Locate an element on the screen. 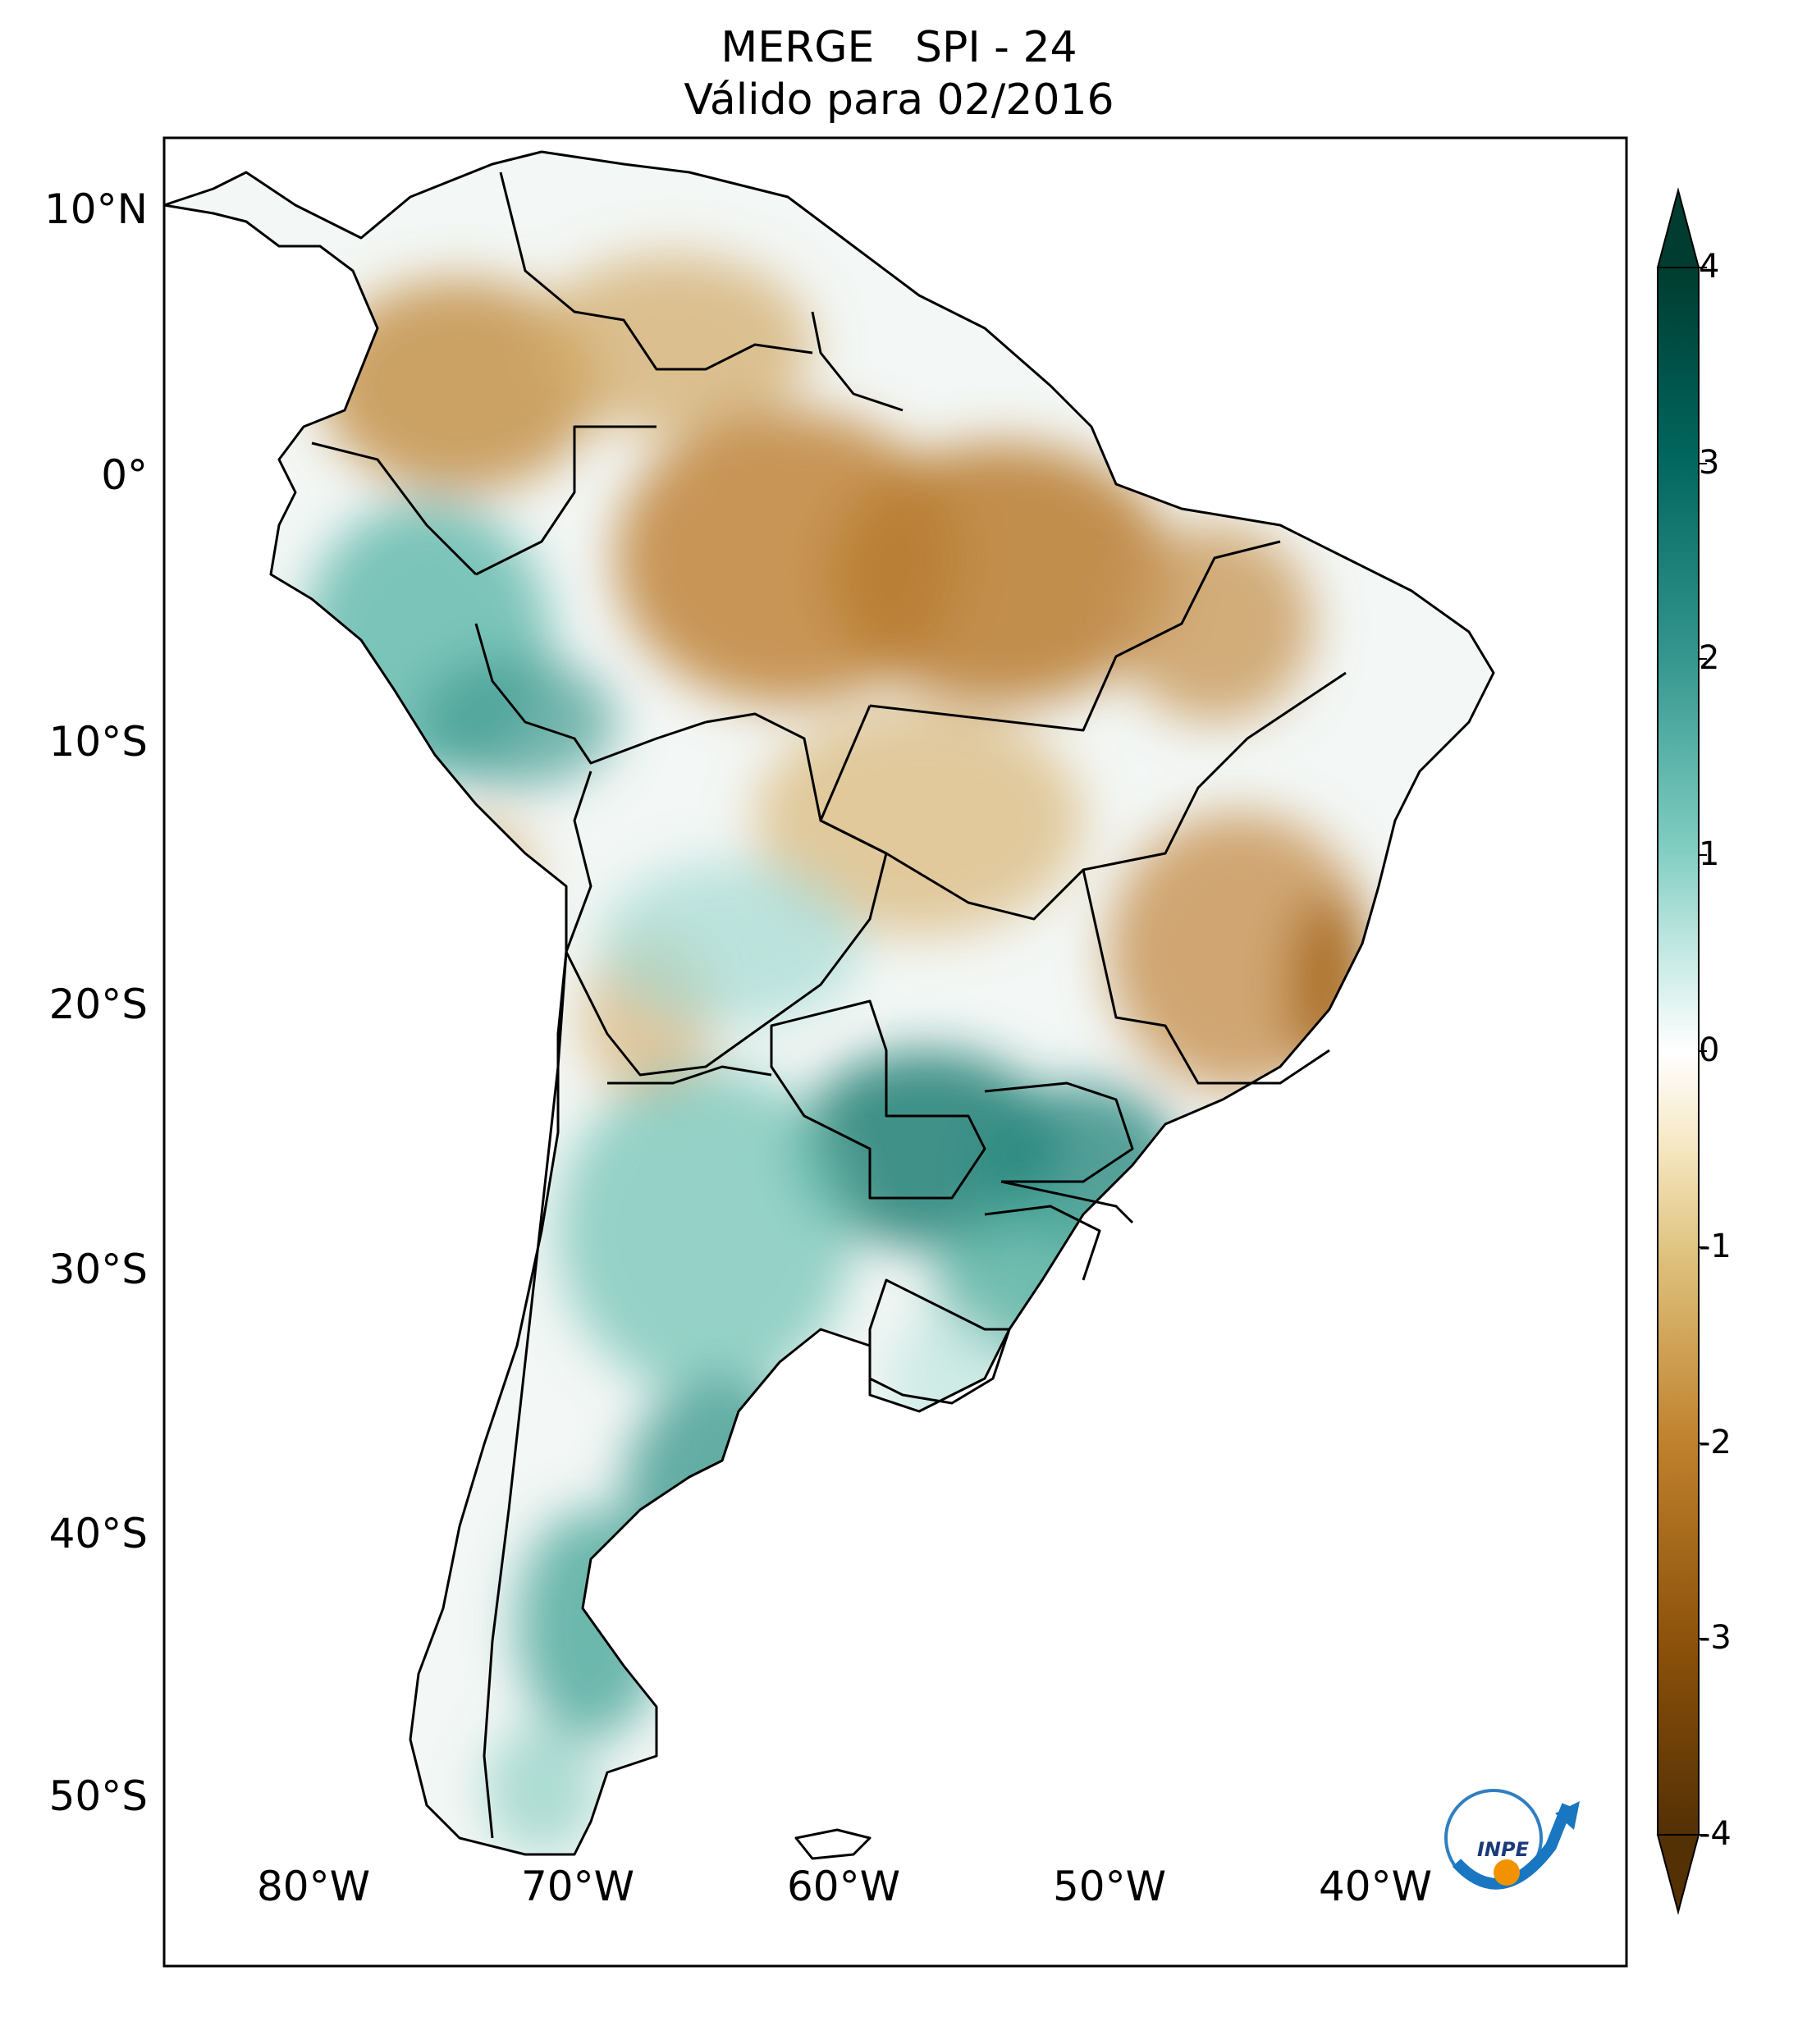 Image resolution: width=1798 pixels, height=2044 pixels. colorbar-tick-2: 2 is located at coordinates (1709, 658).